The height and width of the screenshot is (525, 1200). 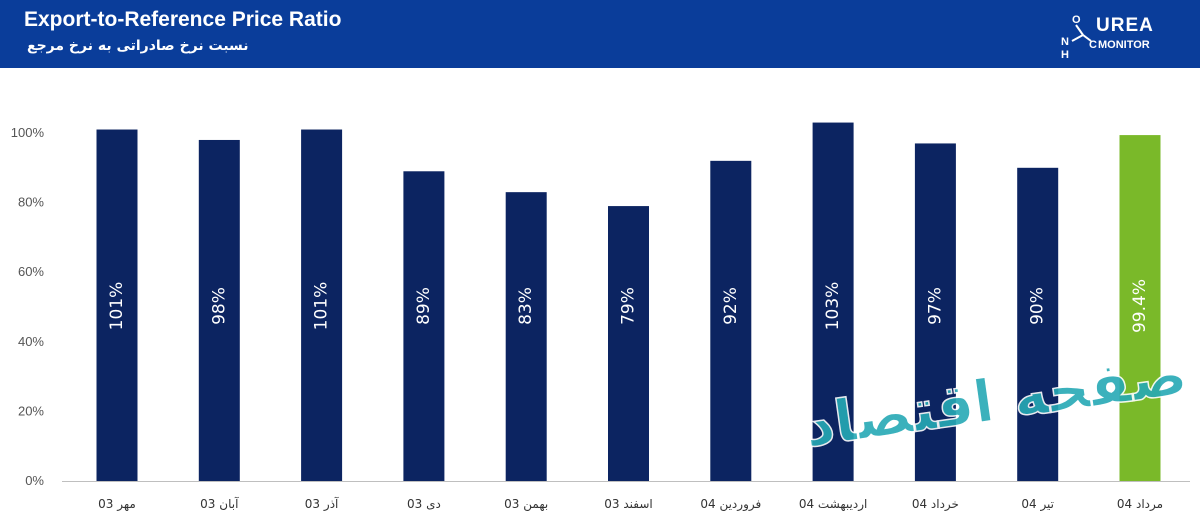 I want to click on chart-title: Export-to-Reference Price Ratio, so click(x=183, y=19).